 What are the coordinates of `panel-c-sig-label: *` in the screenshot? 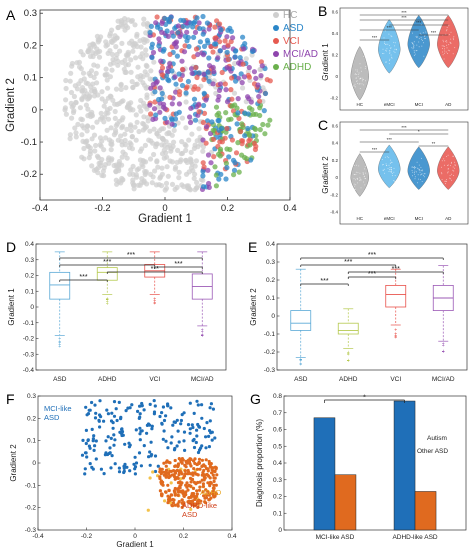 It's located at (419, 131).